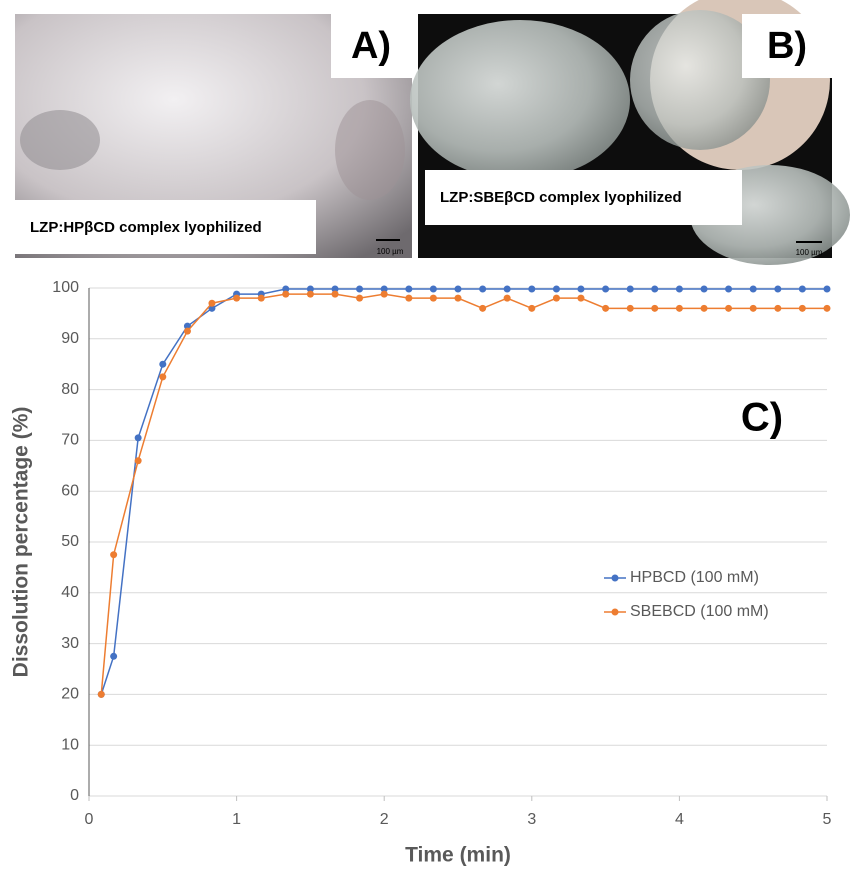 This screenshot has width=850, height=888. I want to click on photo-a: A) LZP:HPβCD complex lyophilized 100 µm, so click(213, 136).